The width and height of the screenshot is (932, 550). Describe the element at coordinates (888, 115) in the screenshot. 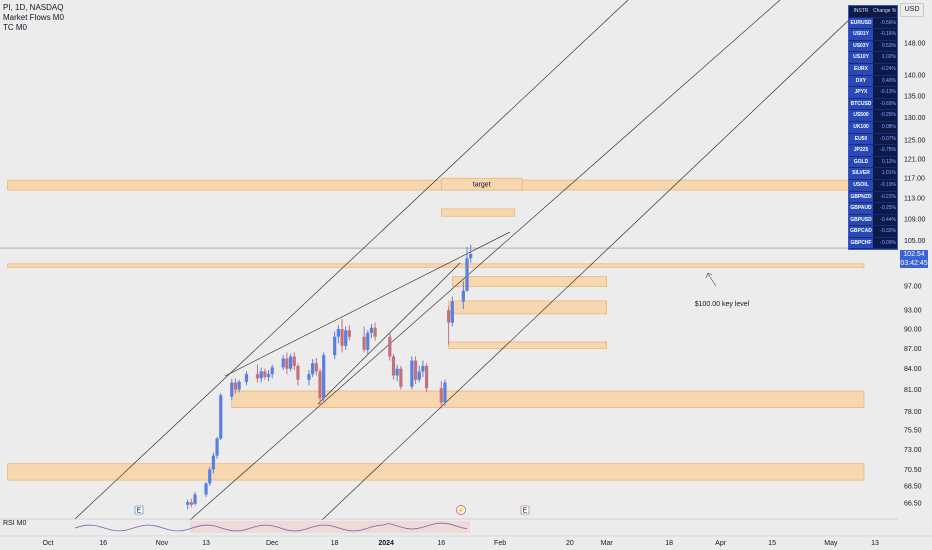

I see `watchlist-change: -0.25%` at that location.